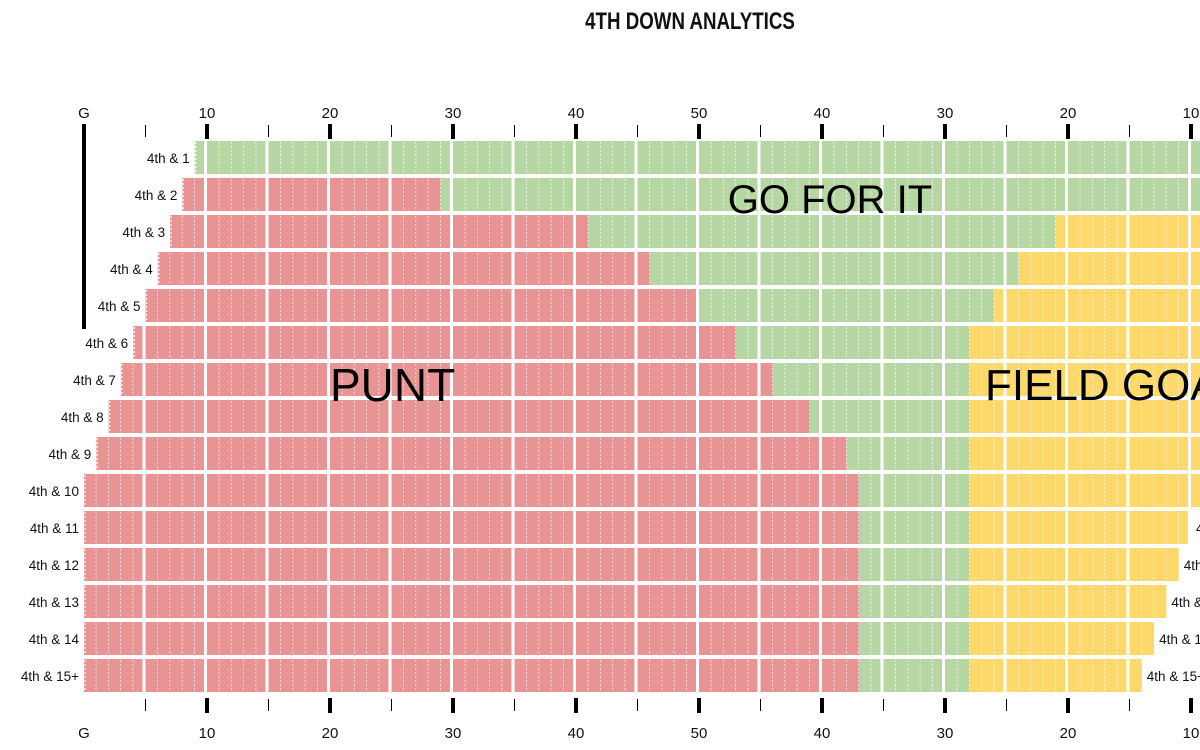 This screenshot has width=1200, height=750. Describe the element at coordinates (576, 705) in the screenshot. I see `major-tick` at that location.